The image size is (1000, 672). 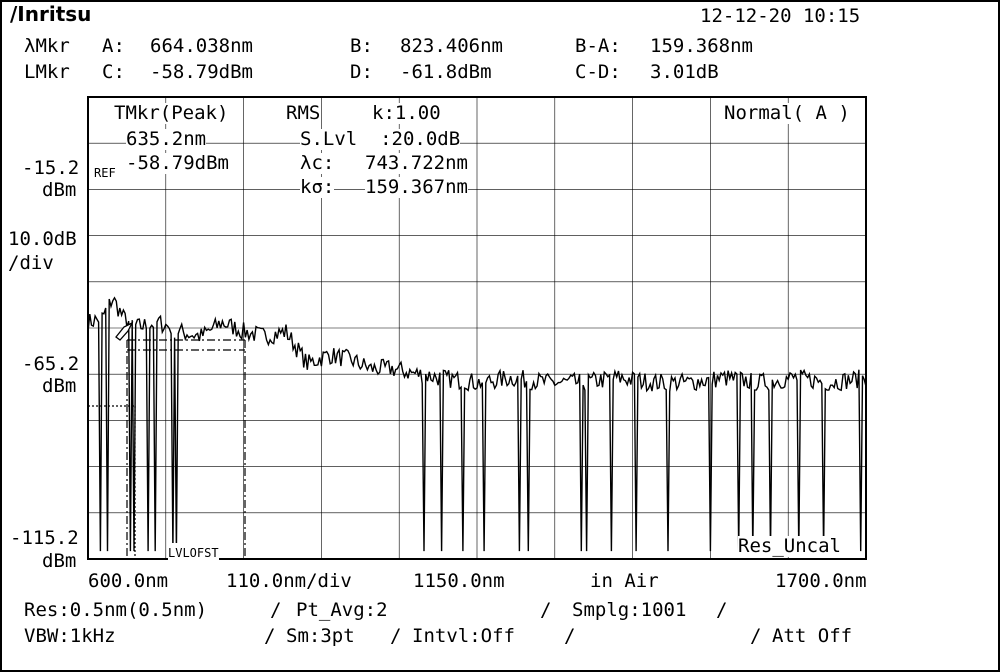 What do you see at coordinates (812, 636) in the screenshot?
I see `attenuator: Att Off` at bounding box center [812, 636].